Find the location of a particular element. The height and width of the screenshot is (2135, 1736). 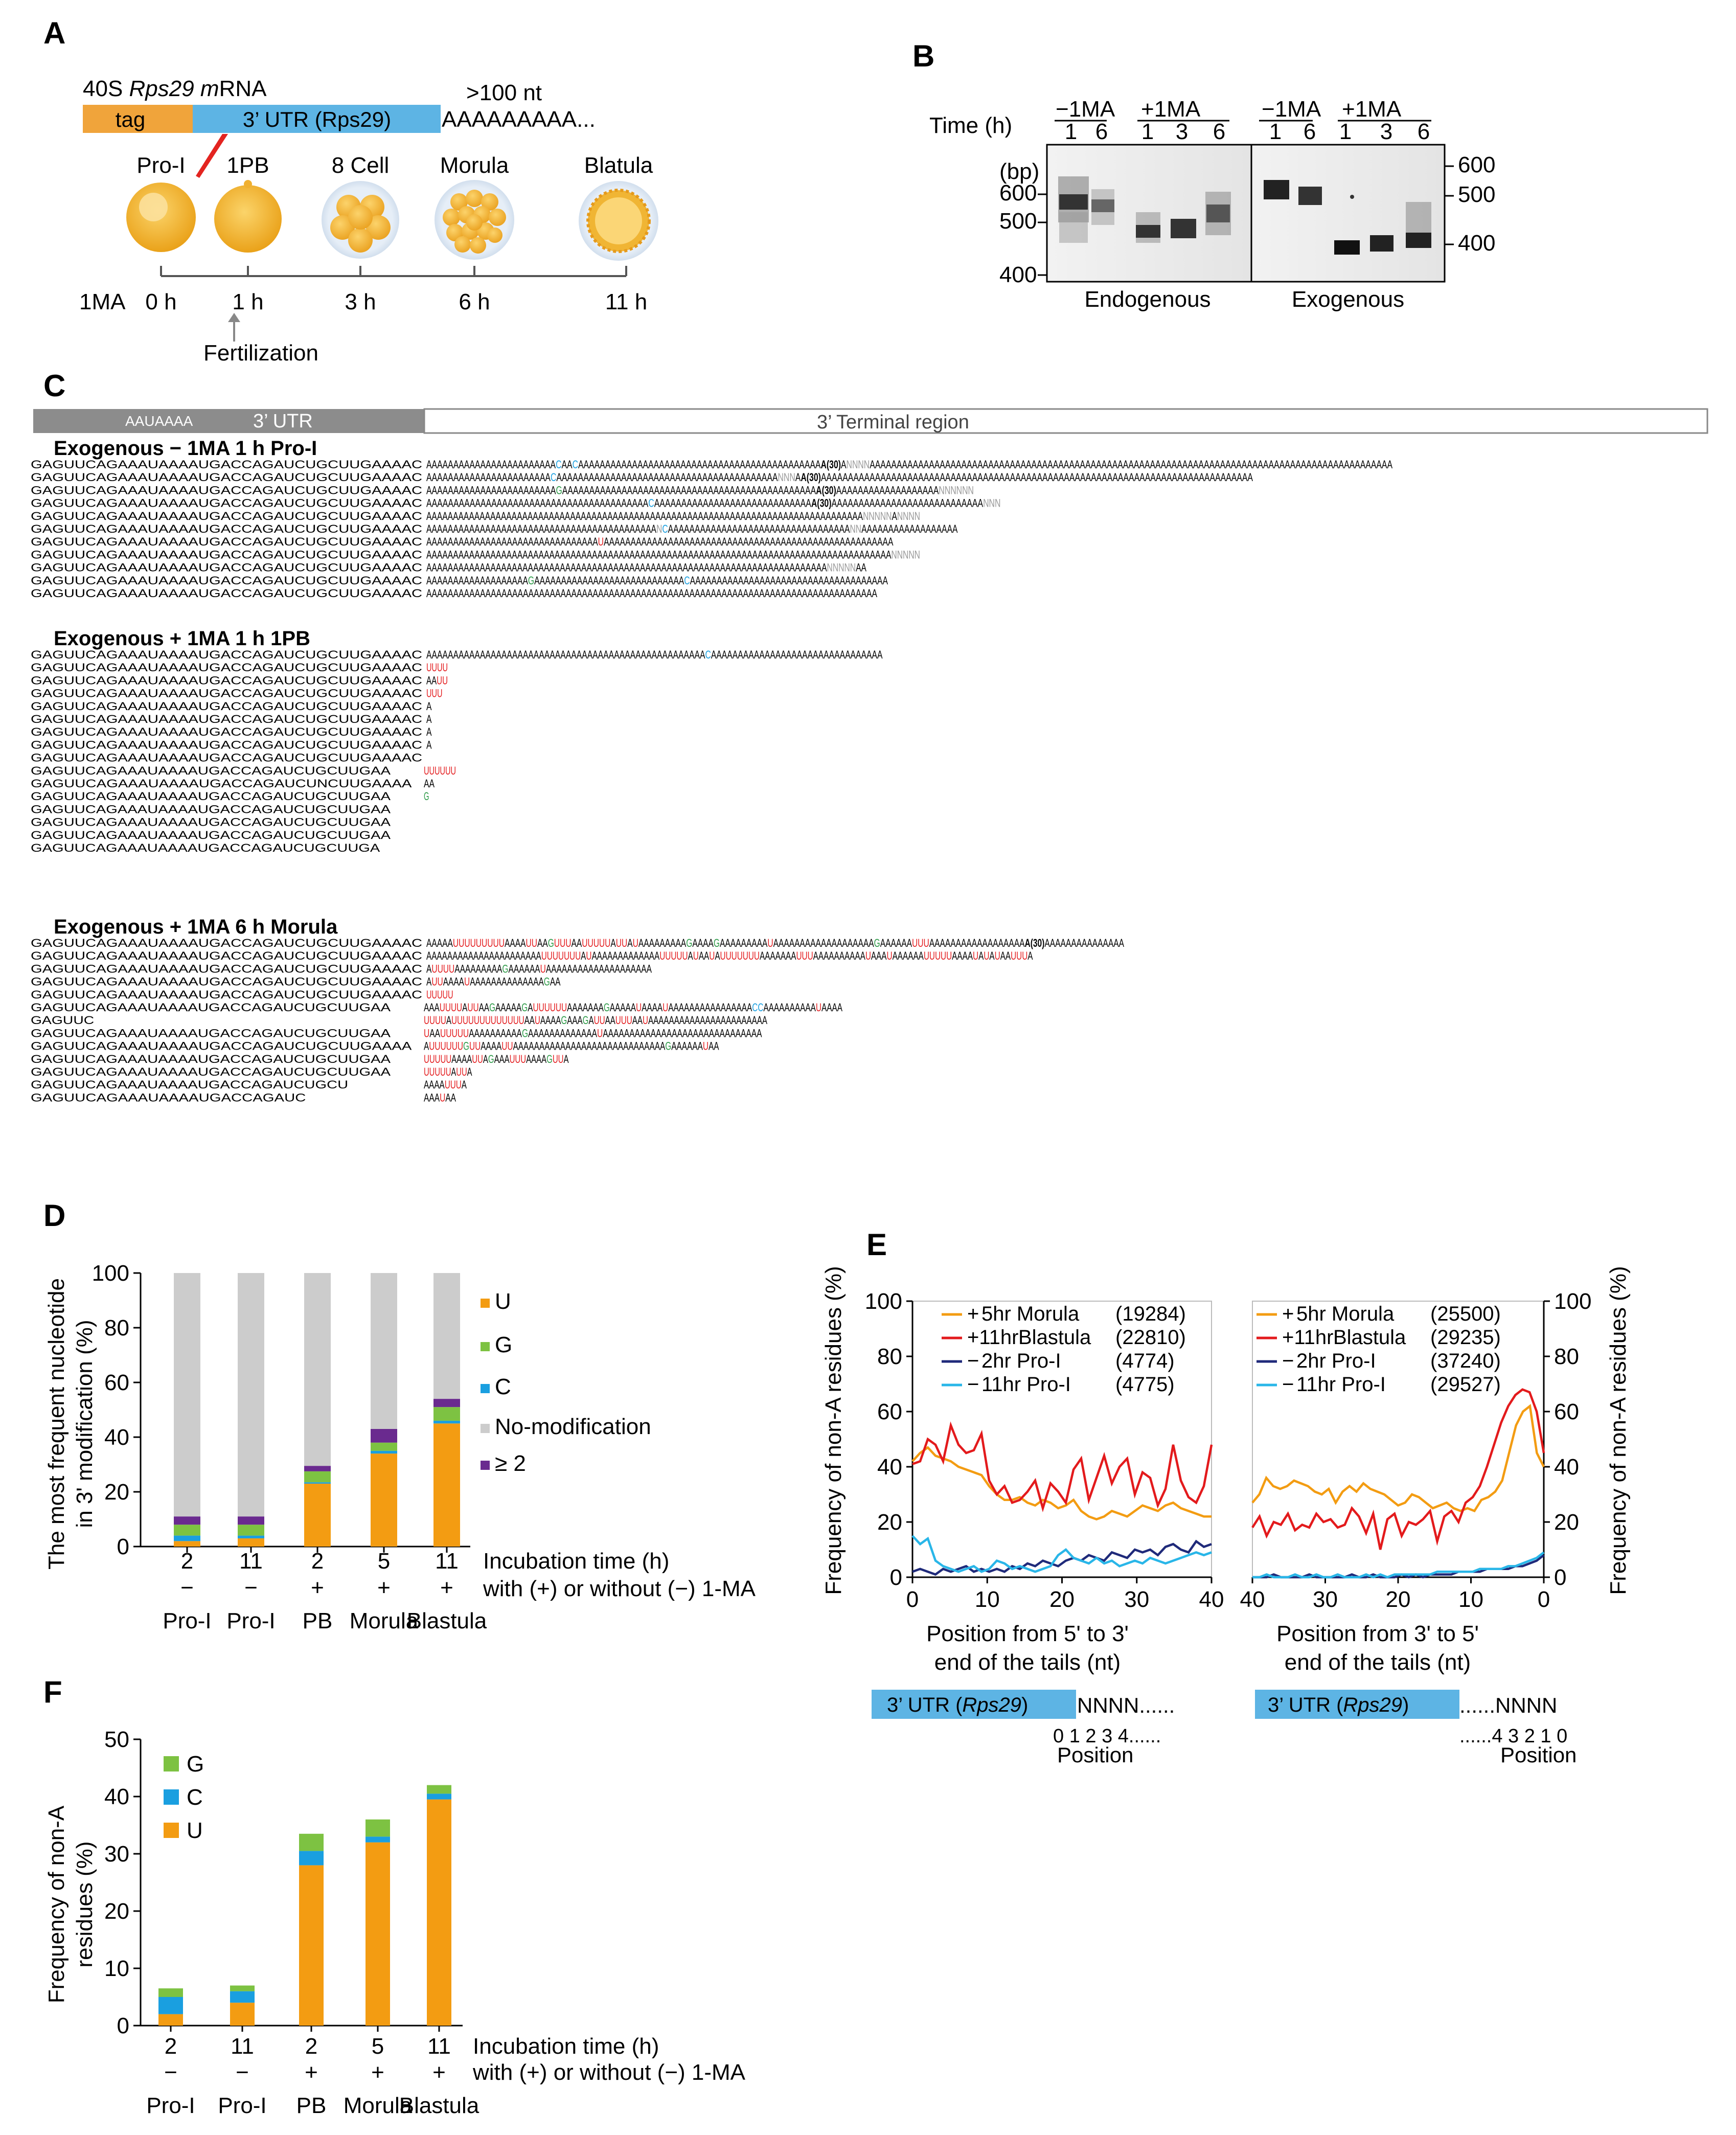

seq-tail: A is located at coordinates (429, 706).